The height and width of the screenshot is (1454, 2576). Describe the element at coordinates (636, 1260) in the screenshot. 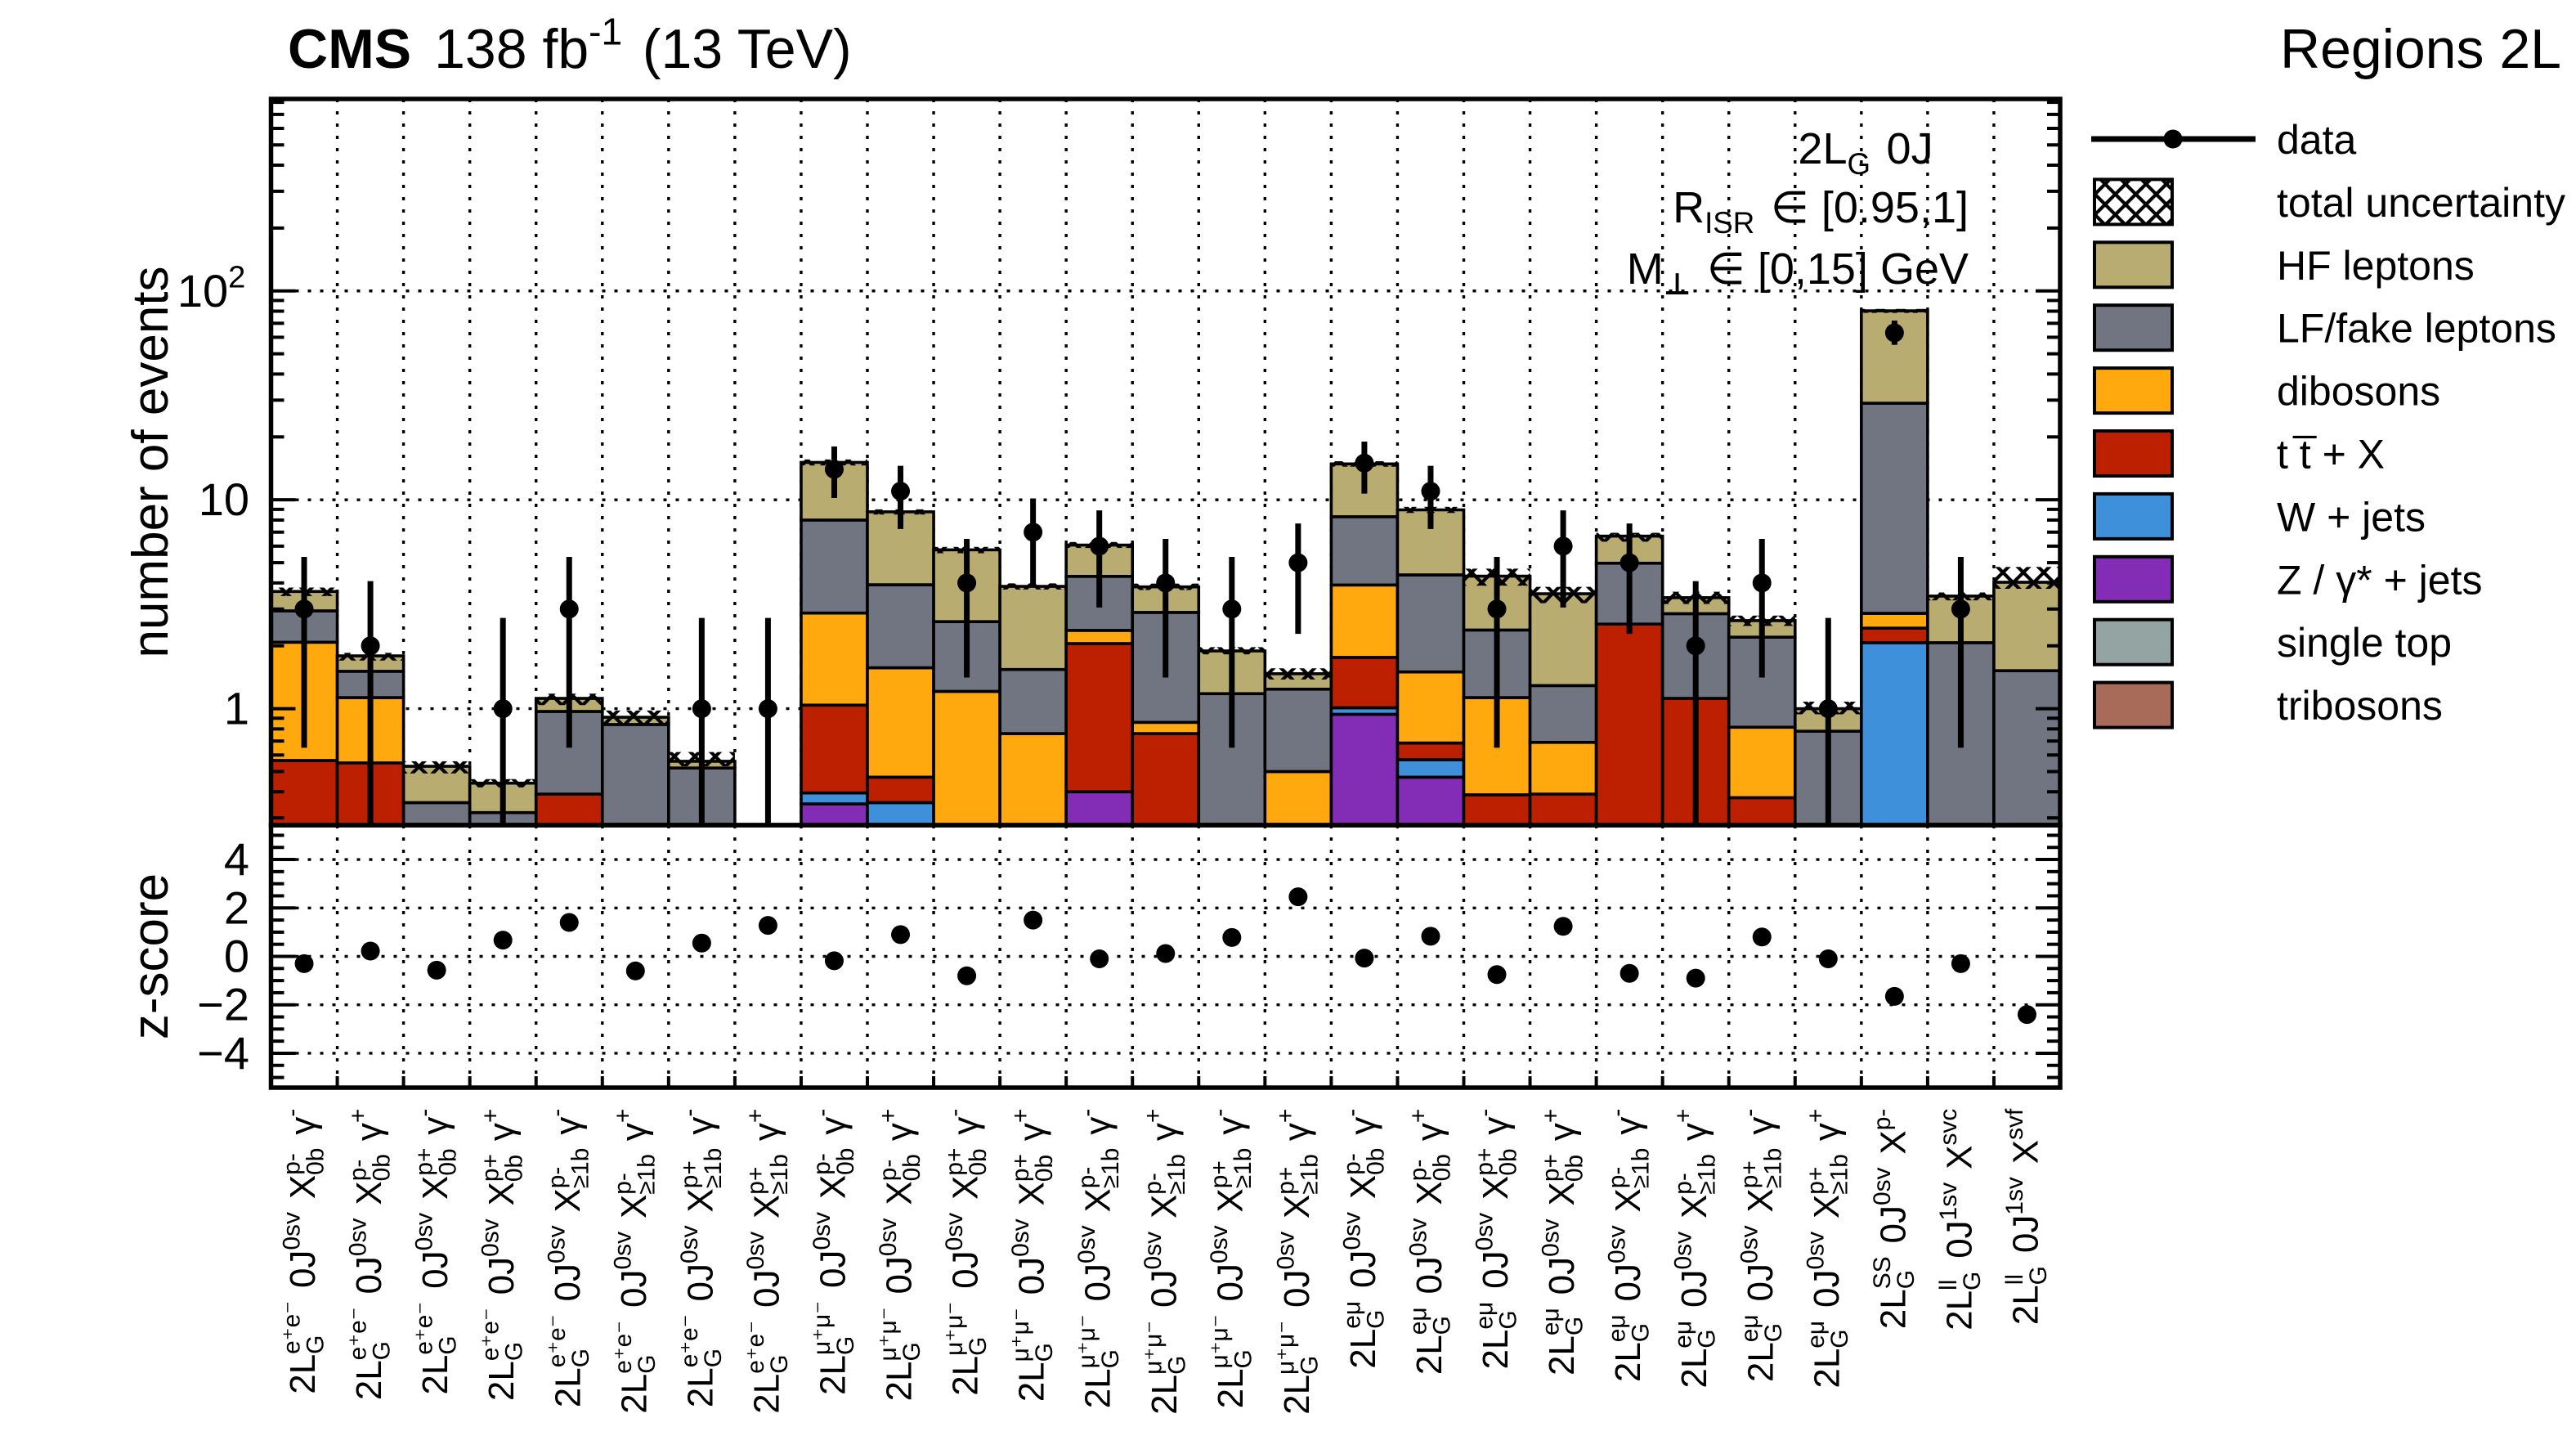

I see `bin-label: 2Le⁺e⁻G 0J0sv Xp-≥1b γ+` at that location.